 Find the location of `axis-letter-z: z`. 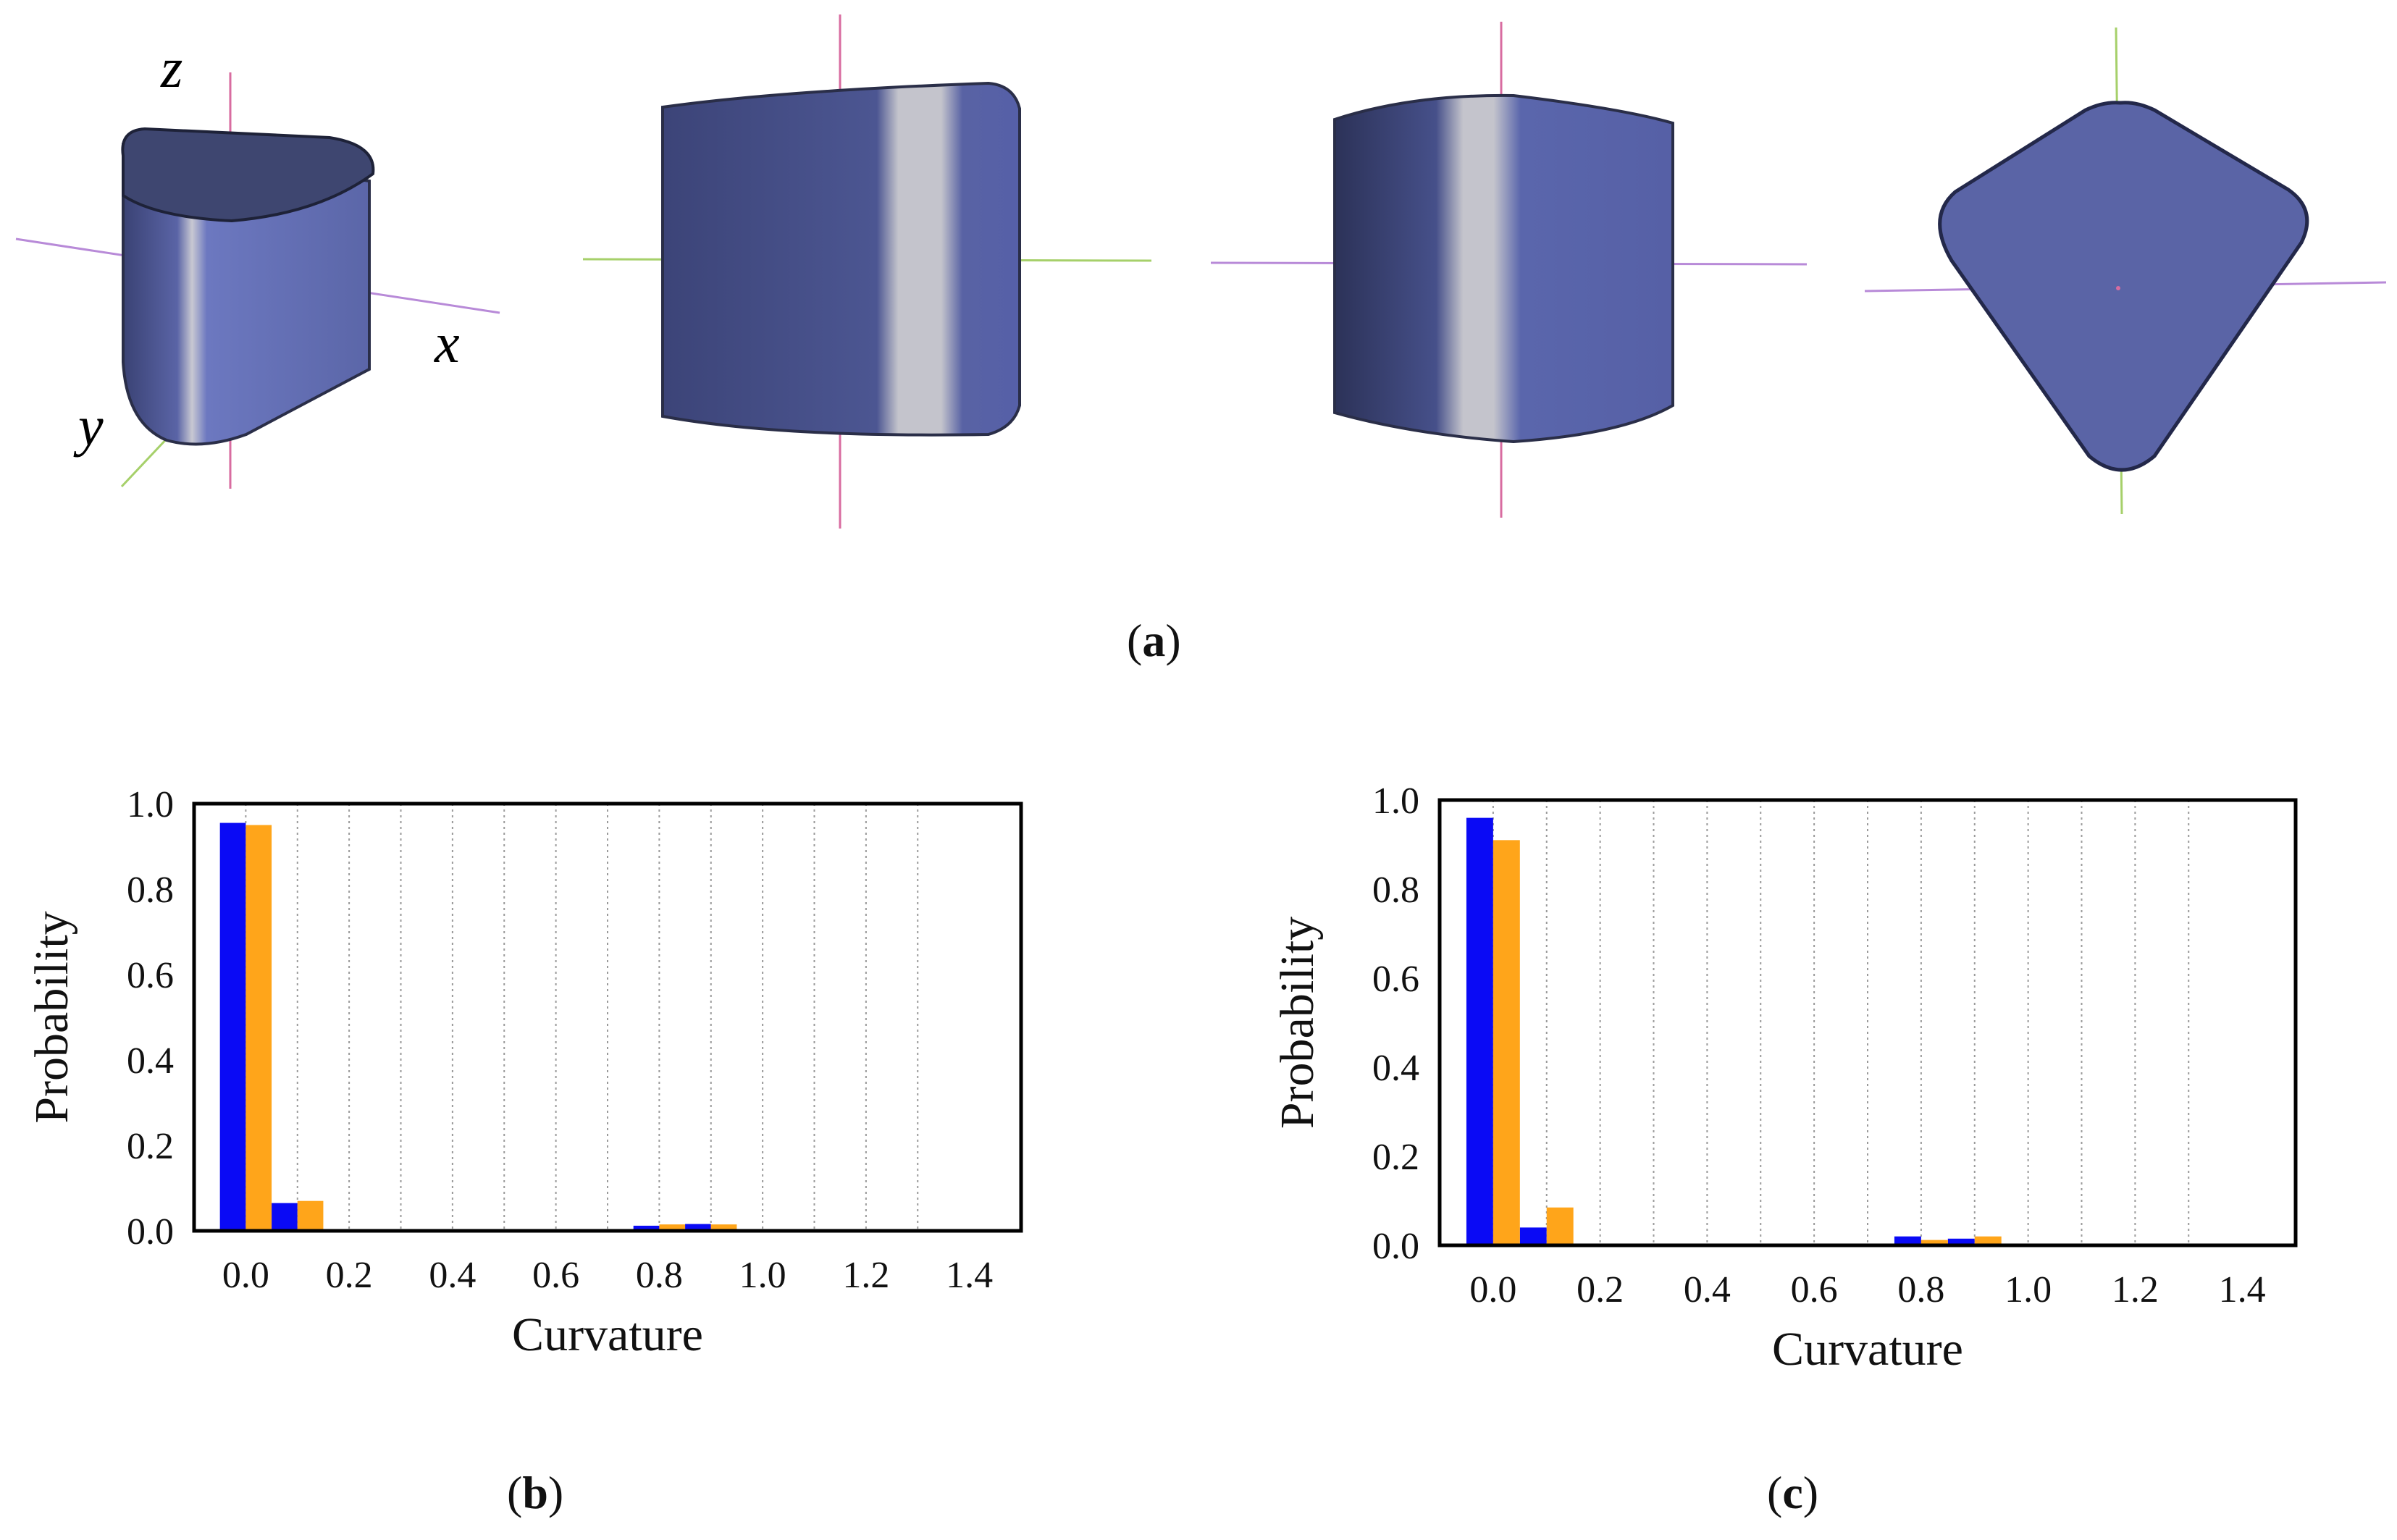

axis-letter-z: z is located at coordinates (171, 67).